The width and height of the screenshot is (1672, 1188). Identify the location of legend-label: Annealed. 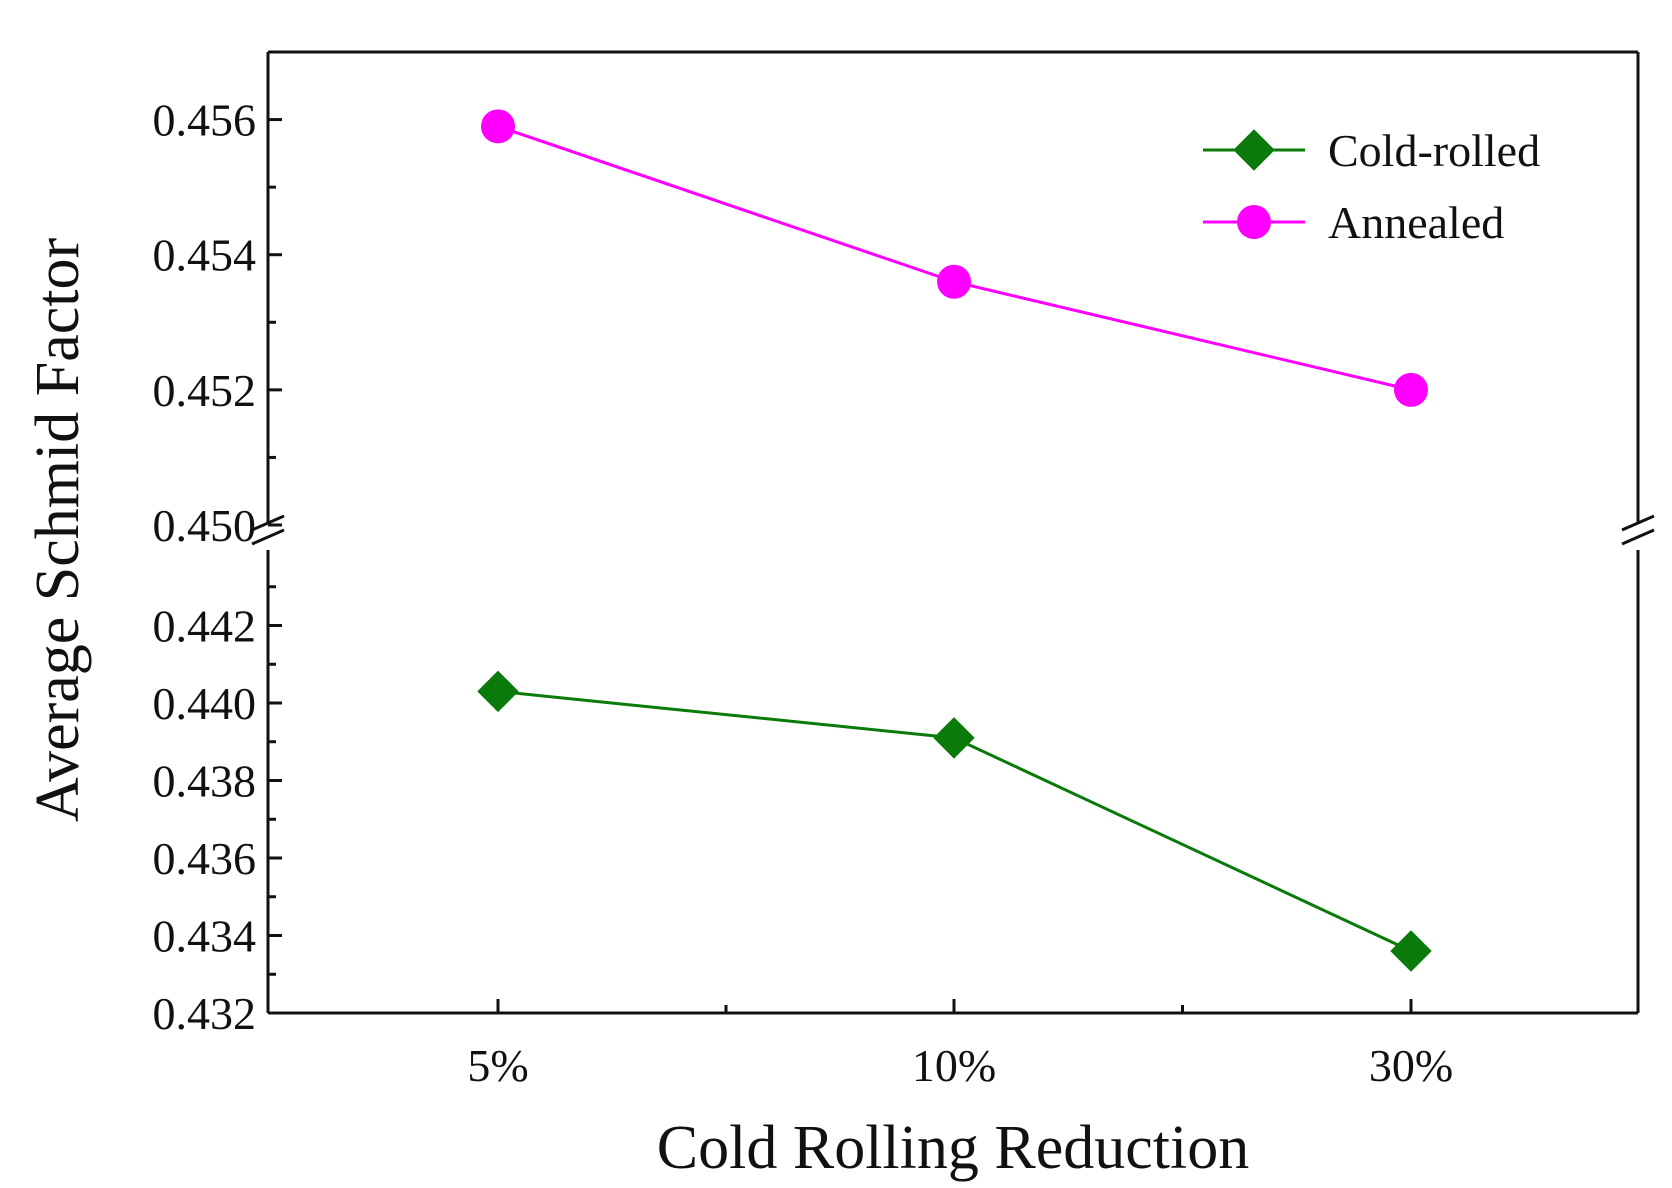
(1416, 222).